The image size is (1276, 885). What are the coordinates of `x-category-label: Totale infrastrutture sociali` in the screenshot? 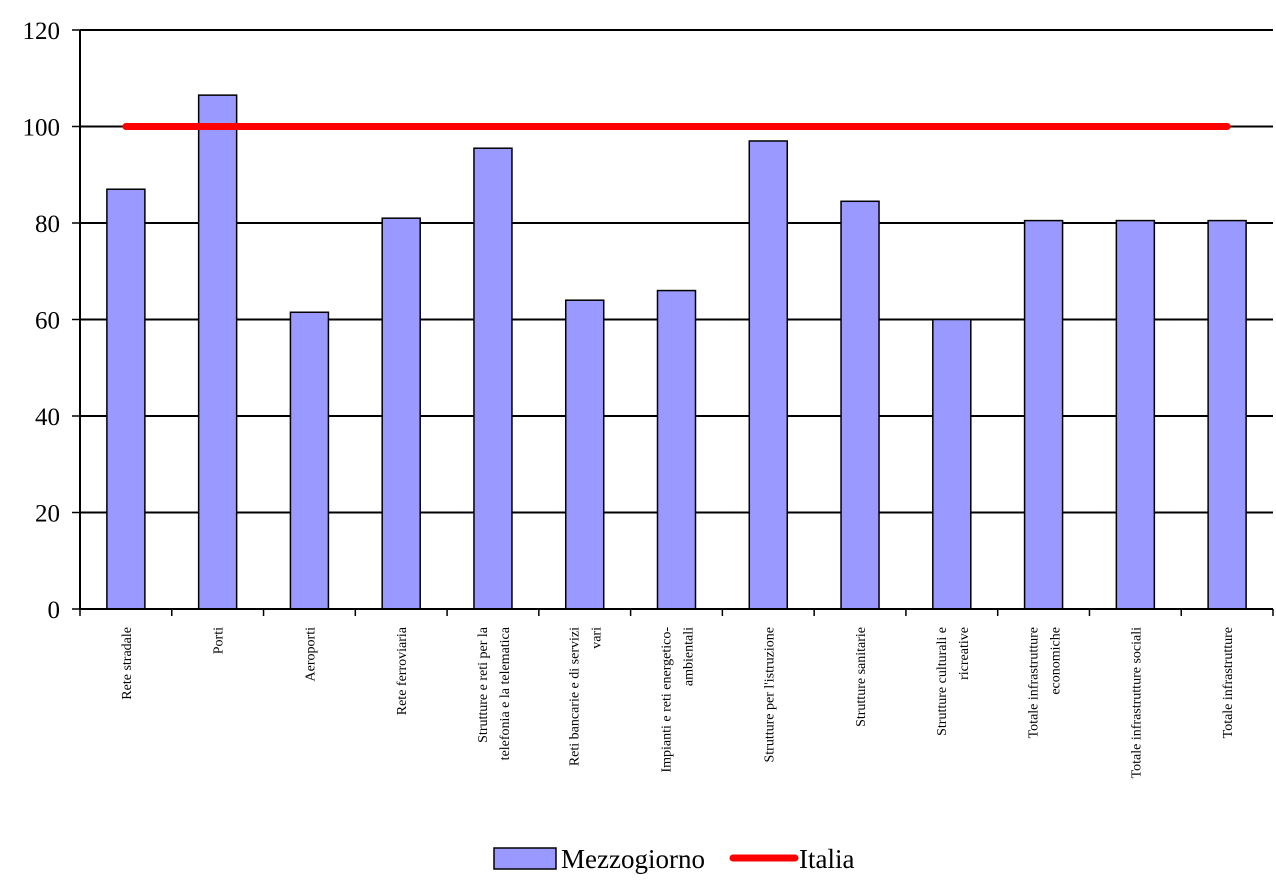 It's located at (1136, 703).